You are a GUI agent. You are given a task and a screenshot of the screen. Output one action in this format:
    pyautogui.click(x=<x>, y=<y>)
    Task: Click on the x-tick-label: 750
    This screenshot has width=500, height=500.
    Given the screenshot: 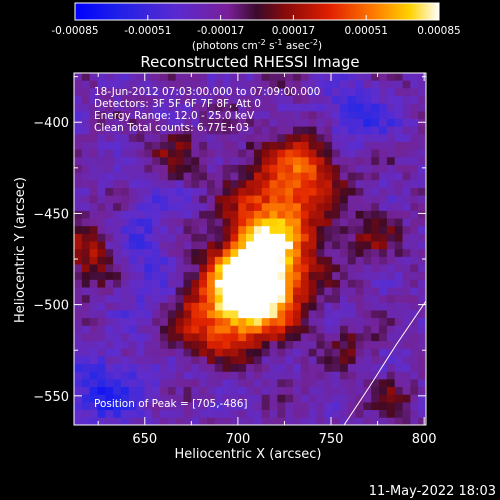 What is the action you would take?
    pyautogui.click(x=331, y=439)
    